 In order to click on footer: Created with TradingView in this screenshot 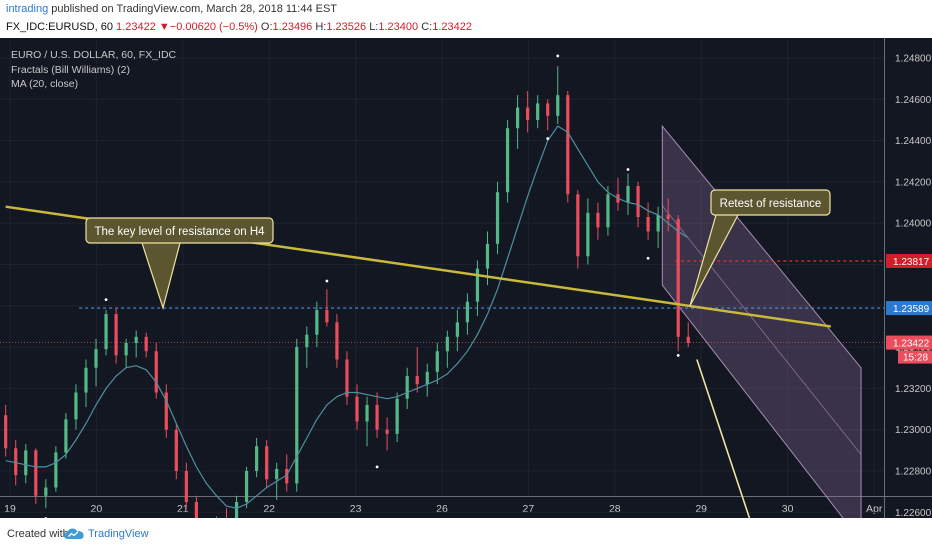, I will do `click(466, 534)`.